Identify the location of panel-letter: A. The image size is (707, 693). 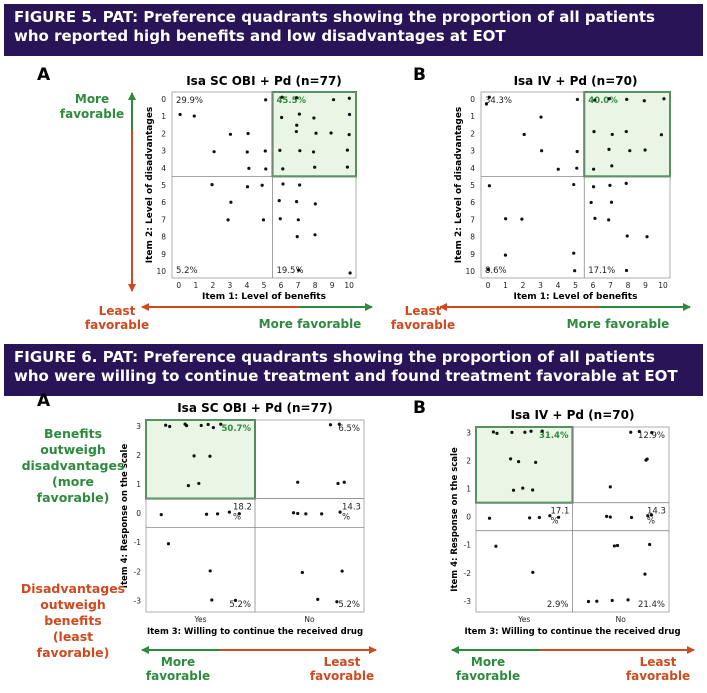
(44, 75).